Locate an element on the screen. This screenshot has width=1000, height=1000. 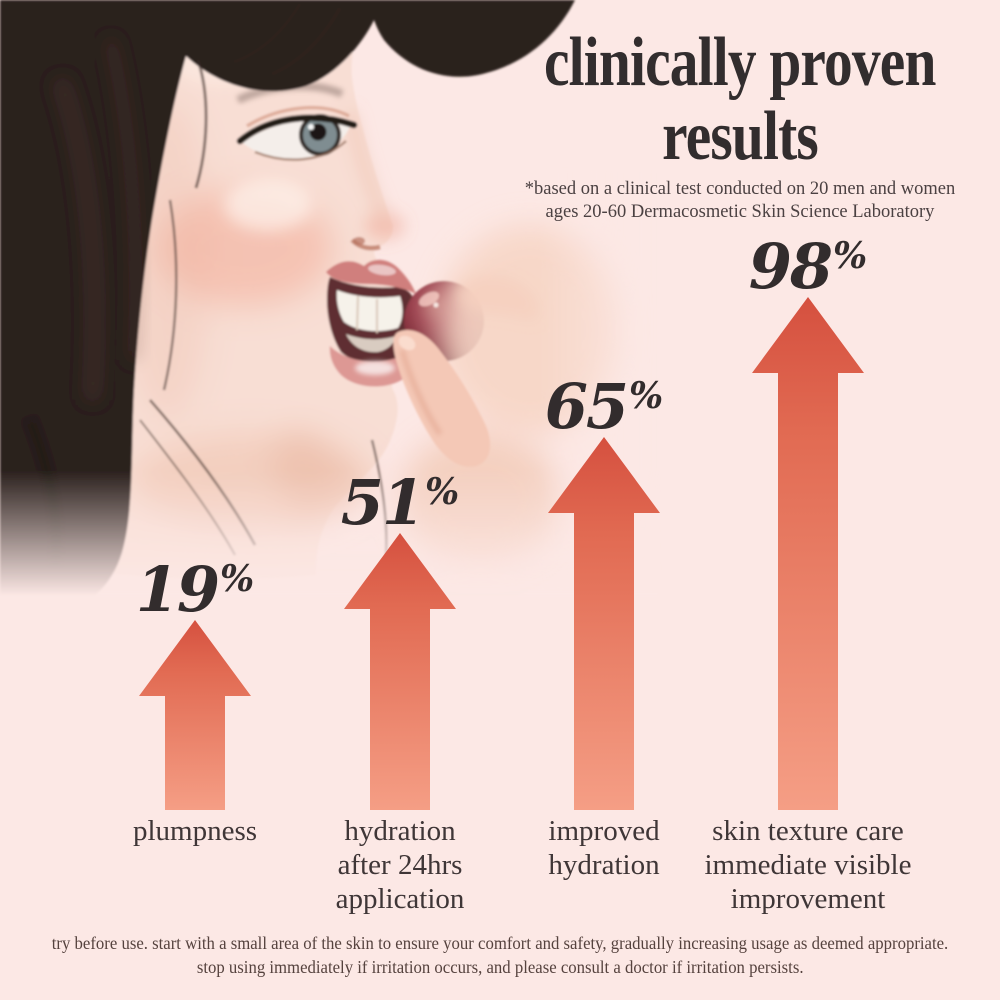
cheek-highlight is located at coordinates (268, 205).